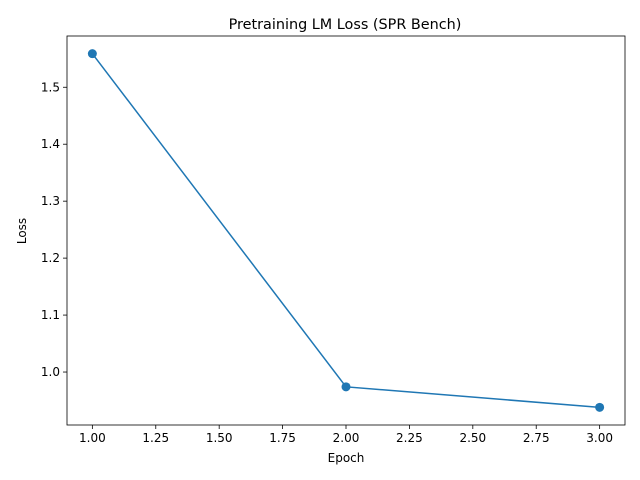 The height and width of the screenshot is (480, 640). Describe the element at coordinates (536, 438) in the screenshot. I see `x-tick-label: 2.75` at that location.